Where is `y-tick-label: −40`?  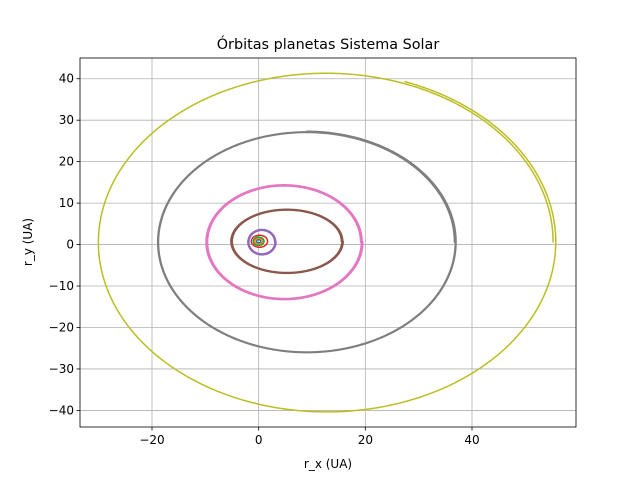 y-tick-label: −40 is located at coordinates (61, 410).